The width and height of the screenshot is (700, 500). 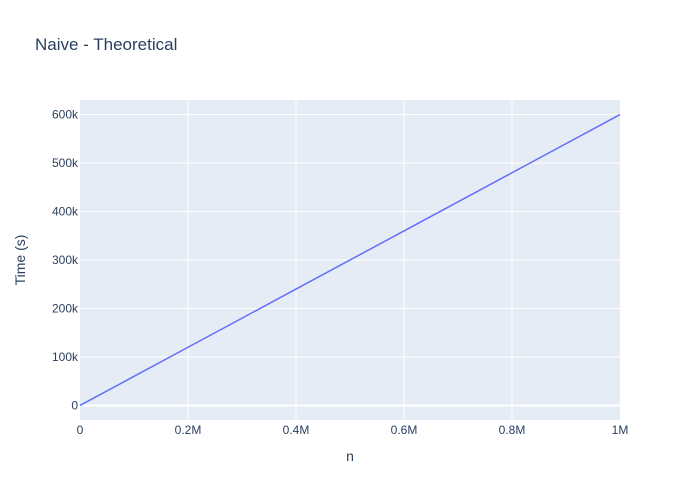 What do you see at coordinates (65, 308) in the screenshot?
I see `y-tick-label: 200k` at bounding box center [65, 308].